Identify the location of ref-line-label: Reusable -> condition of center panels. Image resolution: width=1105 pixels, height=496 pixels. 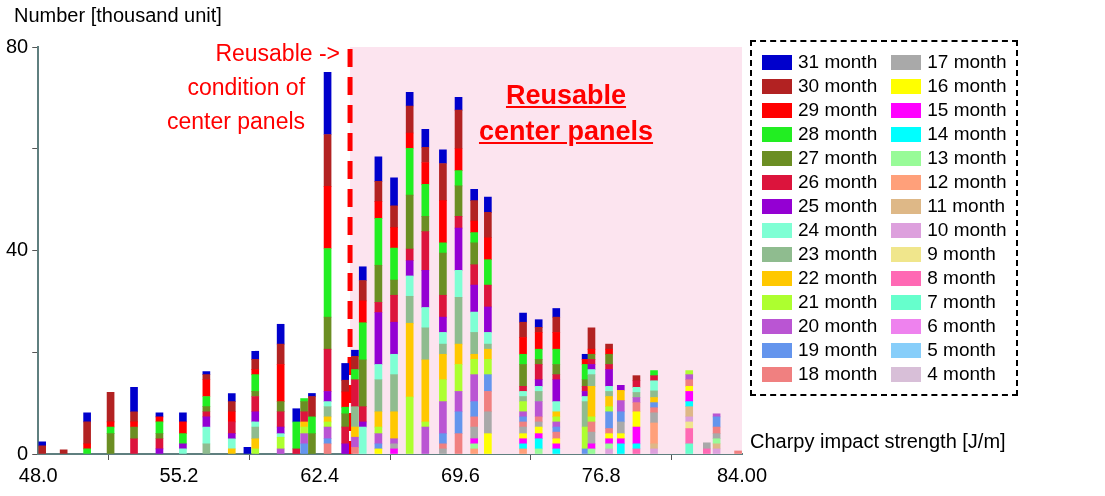
(253, 87).